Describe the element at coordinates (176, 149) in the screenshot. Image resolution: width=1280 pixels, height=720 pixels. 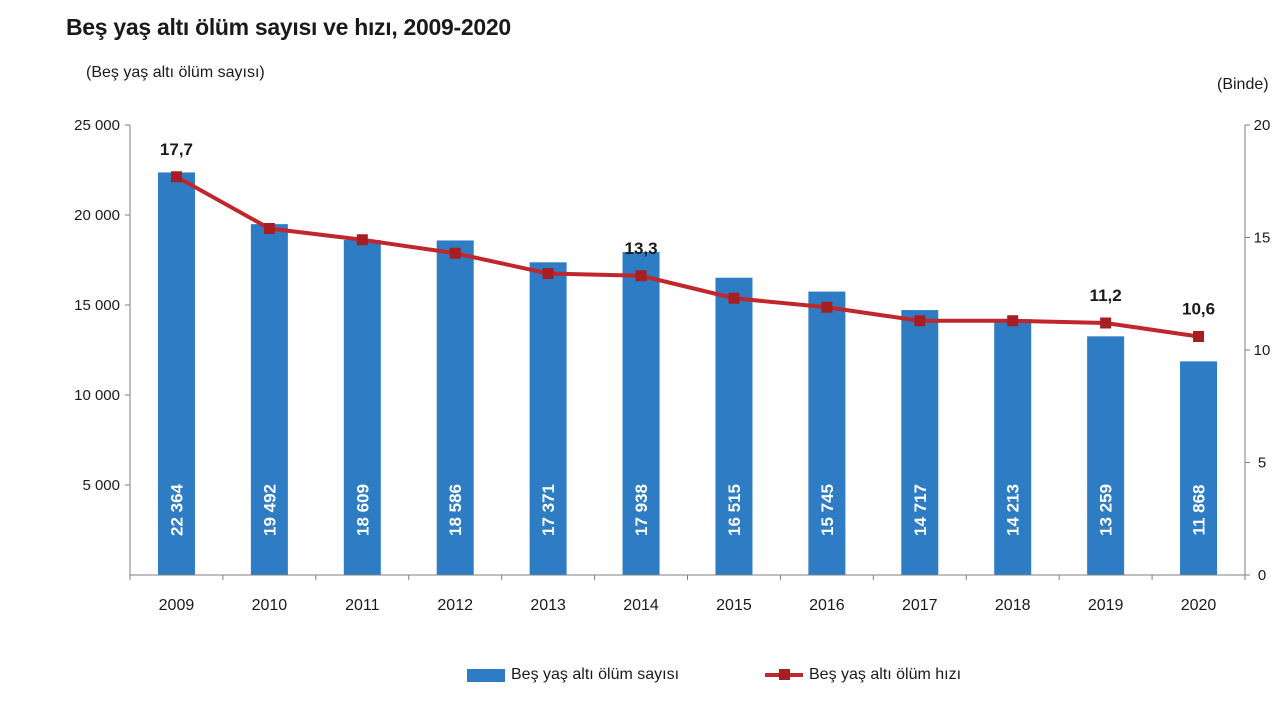
I see `rate-label-2009: 17,7` at that location.